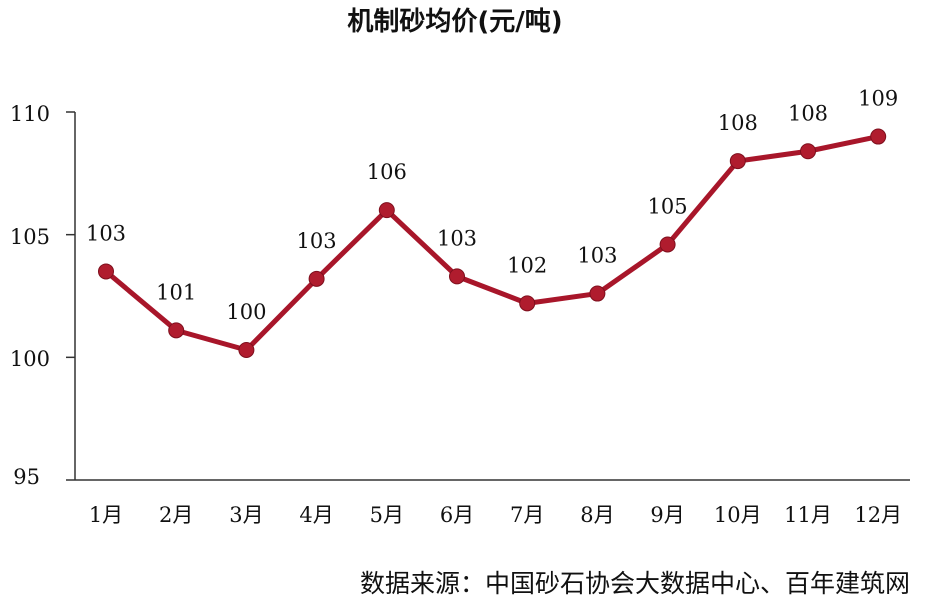  Describe the element at coordinates (667, 515) in the screenshot. I see `x-tick-label: 9月` at that location.